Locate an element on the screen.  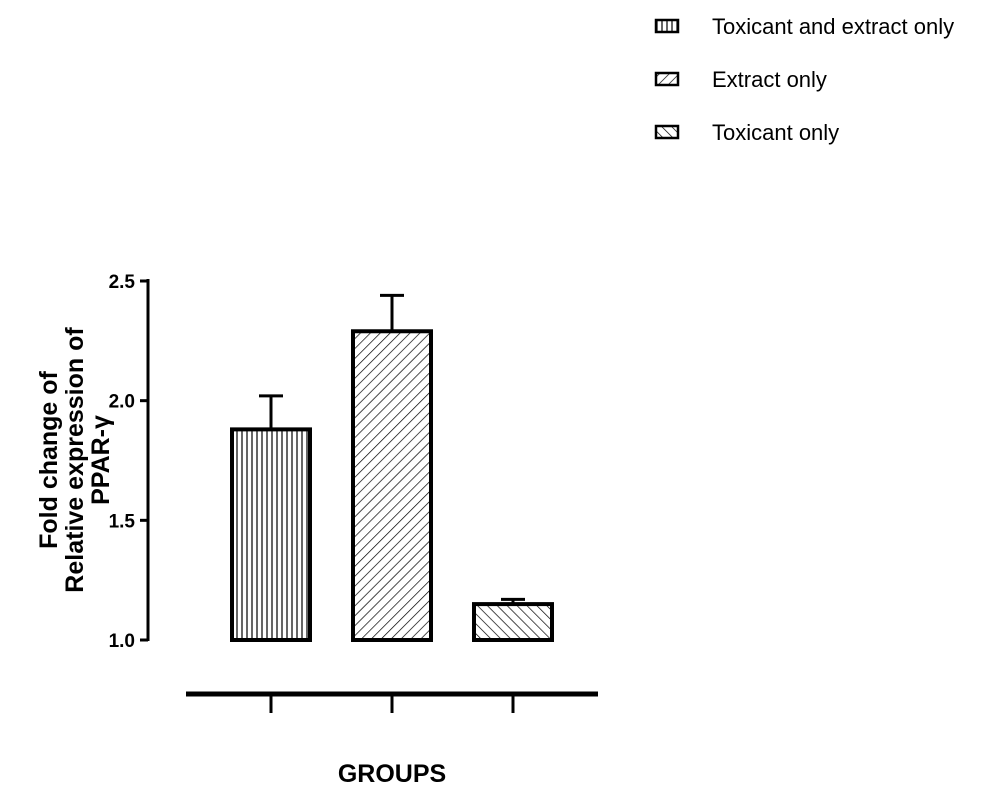
y-axis-title-line: Fold change of is located at coordinates (49, 459).